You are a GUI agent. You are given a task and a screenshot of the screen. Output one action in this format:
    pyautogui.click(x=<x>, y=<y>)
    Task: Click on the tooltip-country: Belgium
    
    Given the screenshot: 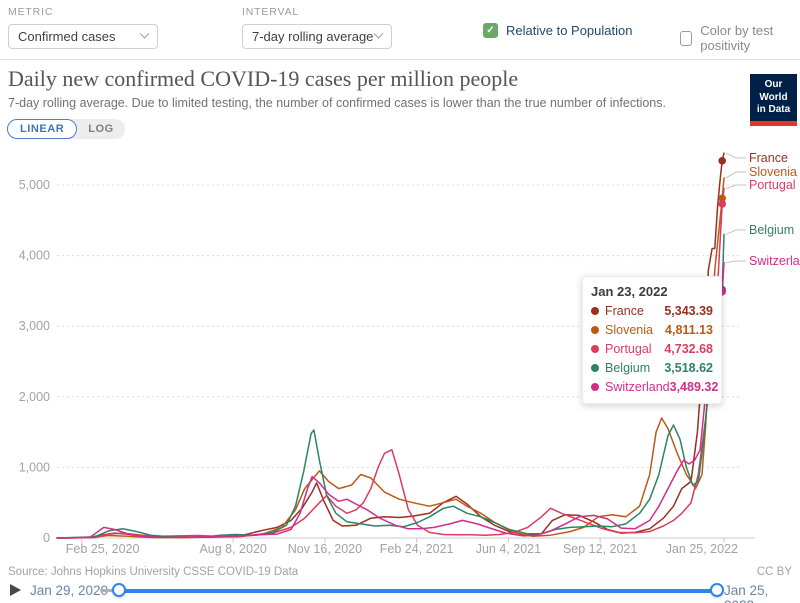 What is the action you would take?
    pyautogui.click(x=628, y=368)
    